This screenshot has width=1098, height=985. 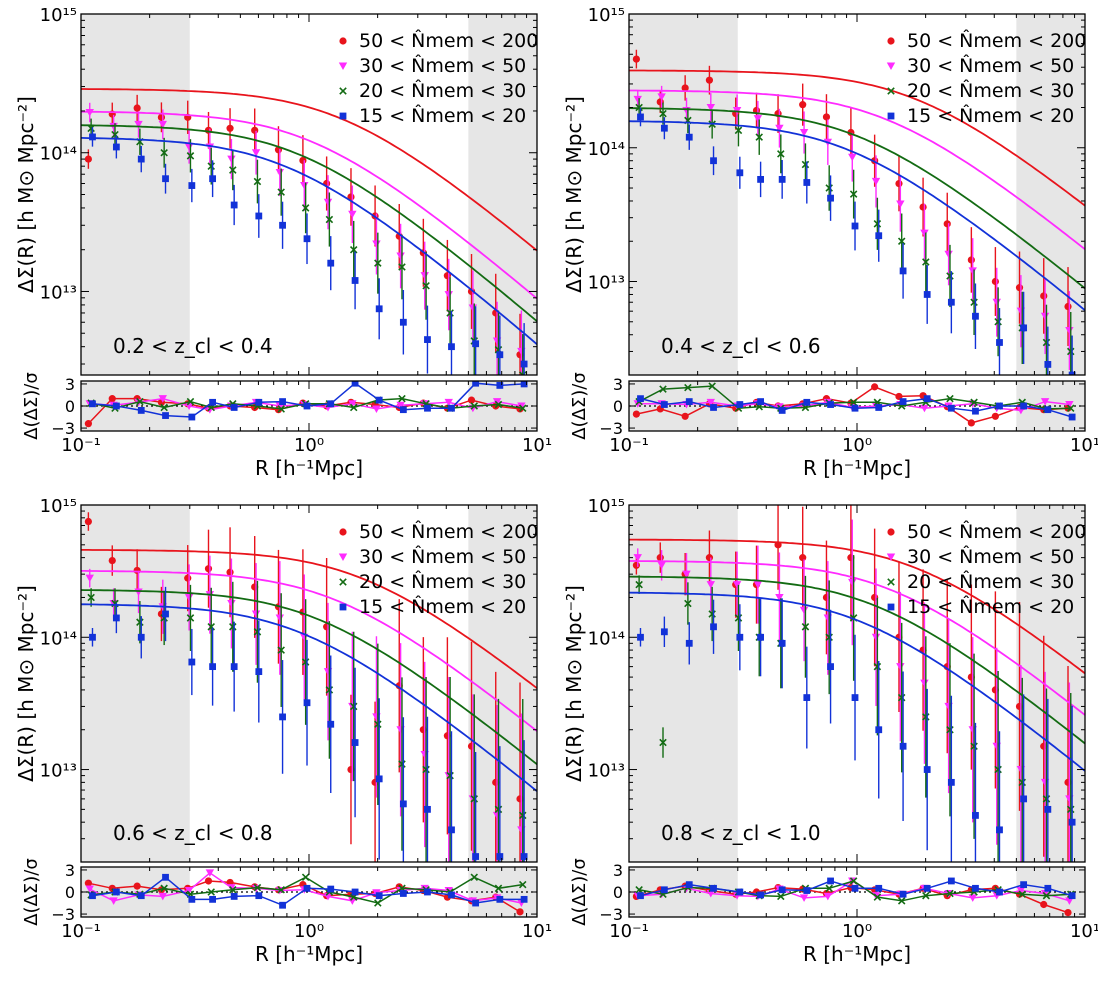 What do you see at coordinates (58, 506) in the screenshot?
I see `y-tick-label: 10¹⁵` at bounding box center [58, 506].